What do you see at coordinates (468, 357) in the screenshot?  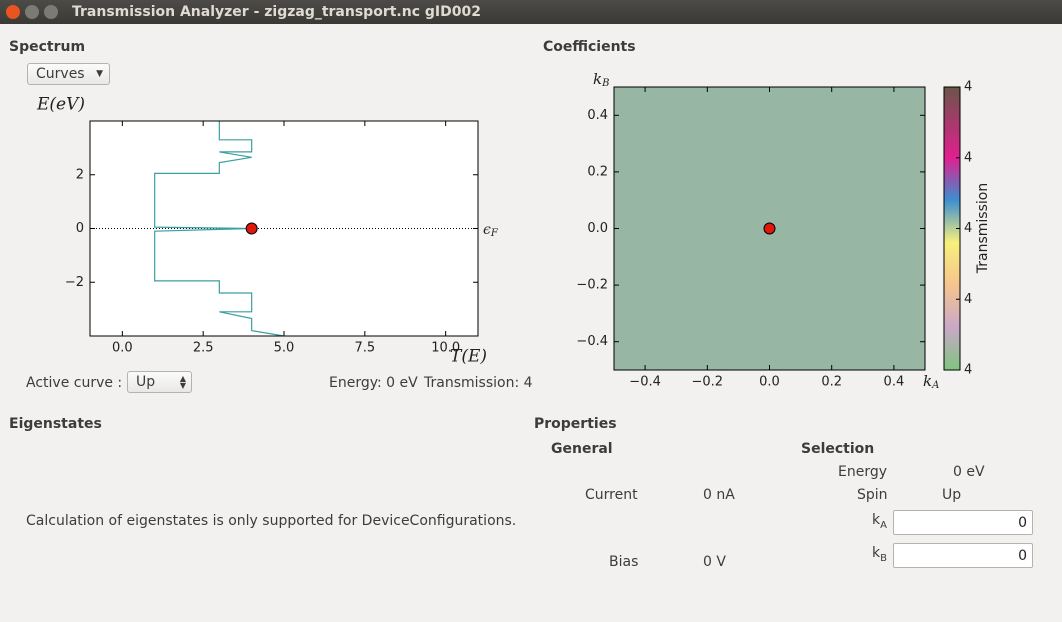 I see `x-axis-label: T(E)` at bounding box center [468, 357].